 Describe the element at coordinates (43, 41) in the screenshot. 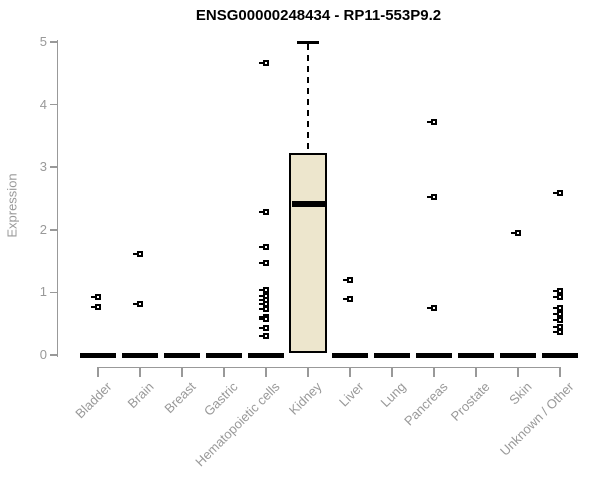

I see `y-axis-tick-label: 5` at that location.